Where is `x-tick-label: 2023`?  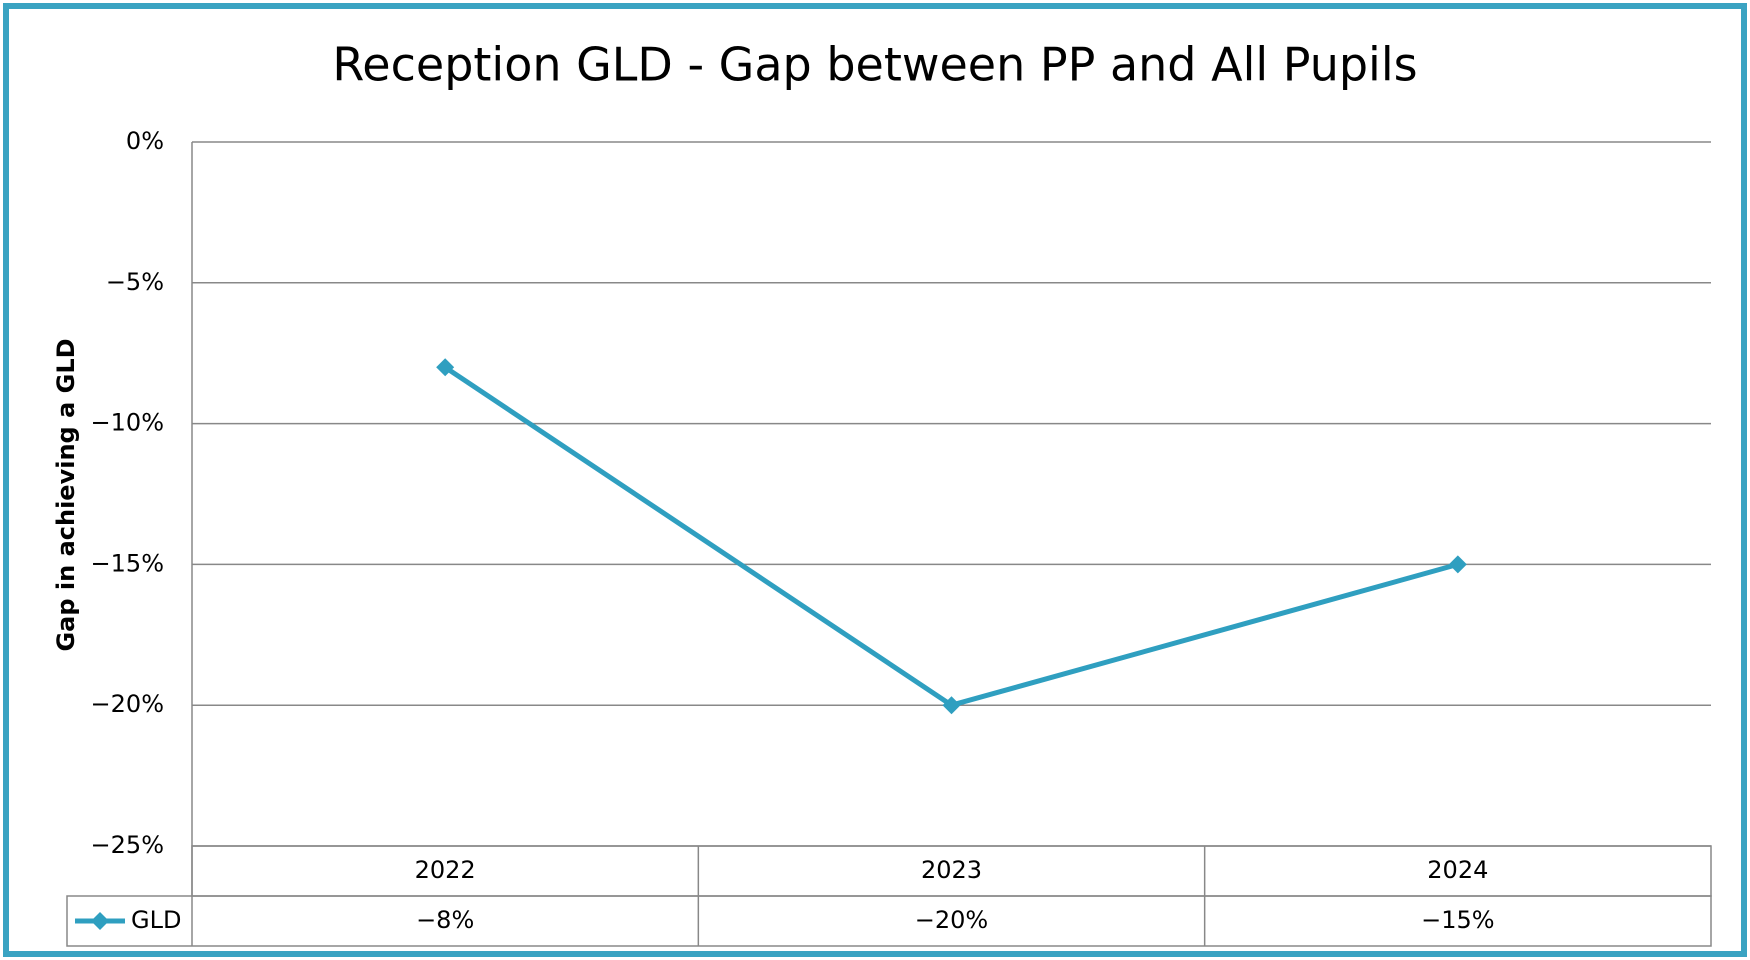
x-tick-label: 2023 is located at coordinates (951, 870).